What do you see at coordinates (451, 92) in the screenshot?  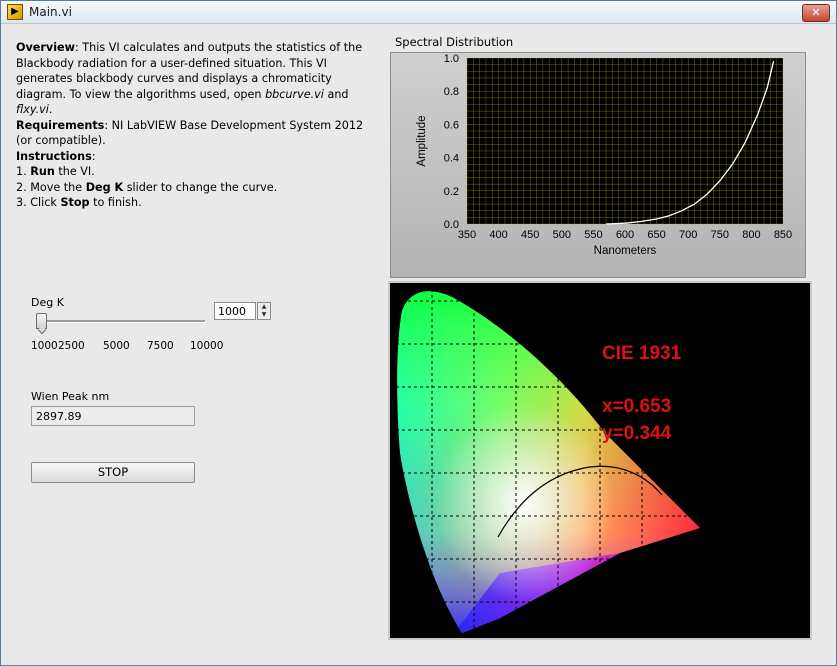 I see `y-tick-label: 0.8` at bounding box center [451, 92].